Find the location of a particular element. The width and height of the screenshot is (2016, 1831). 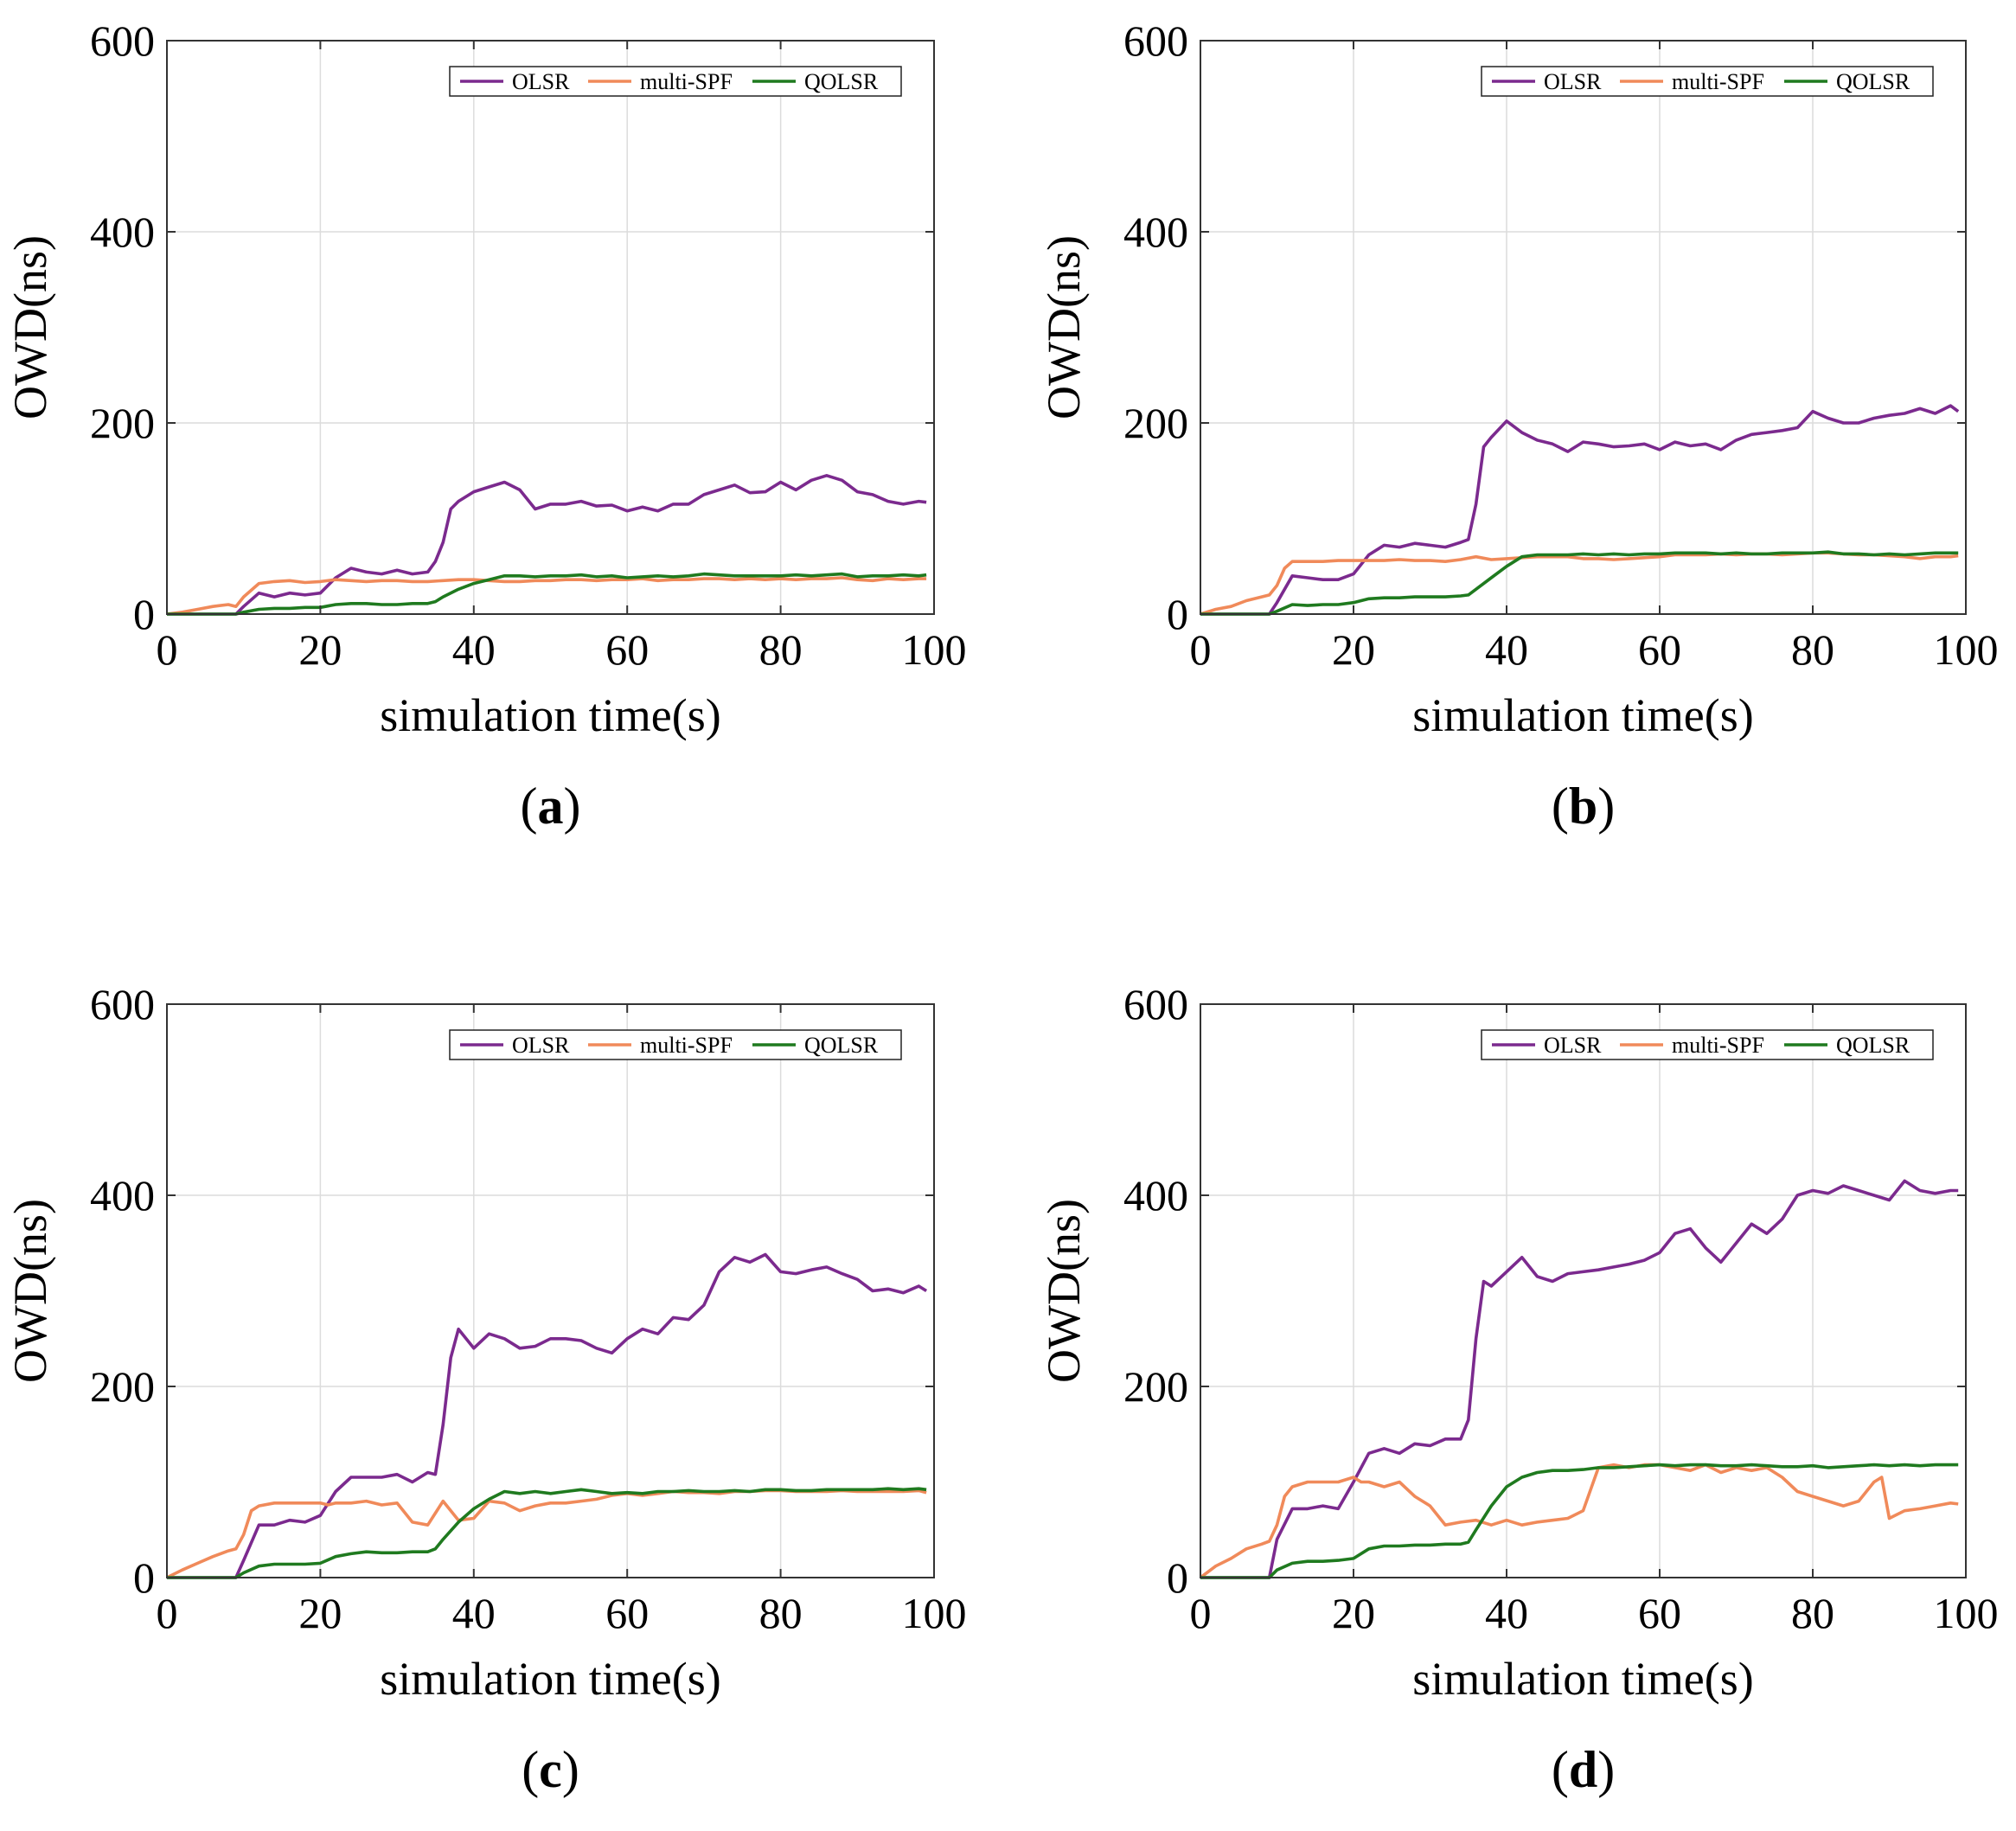

panel-label-letter: b is located at coordinates (1583, 806).